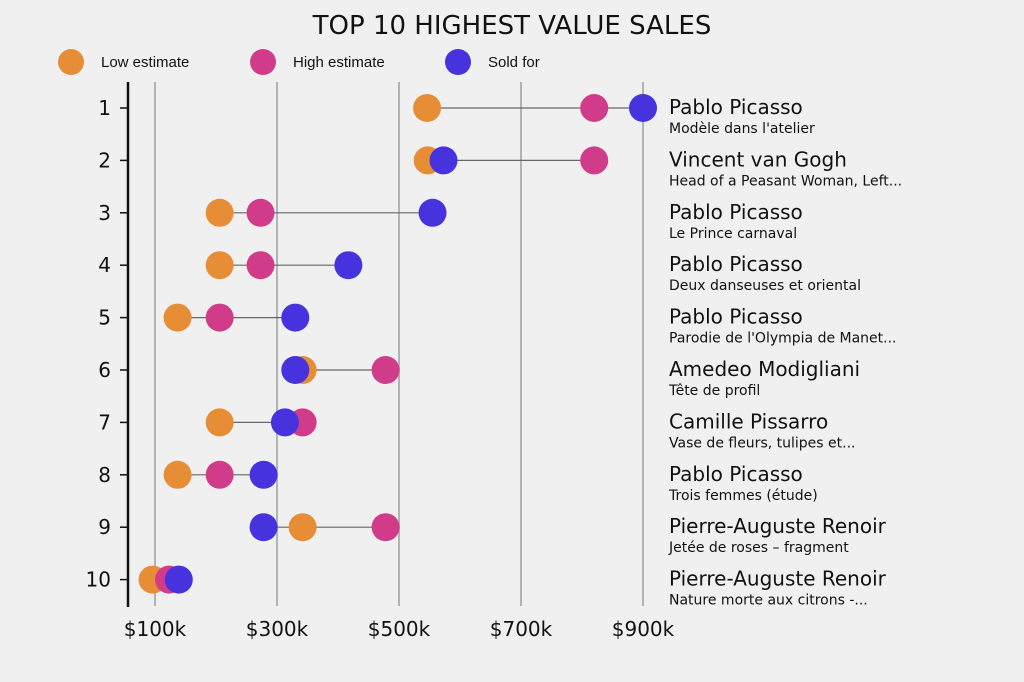 This screenshot has height=682, width=1024. Describe the element at coordinates (104, 318) in the screenshot. I see `y-tick-label: 5` at that location.